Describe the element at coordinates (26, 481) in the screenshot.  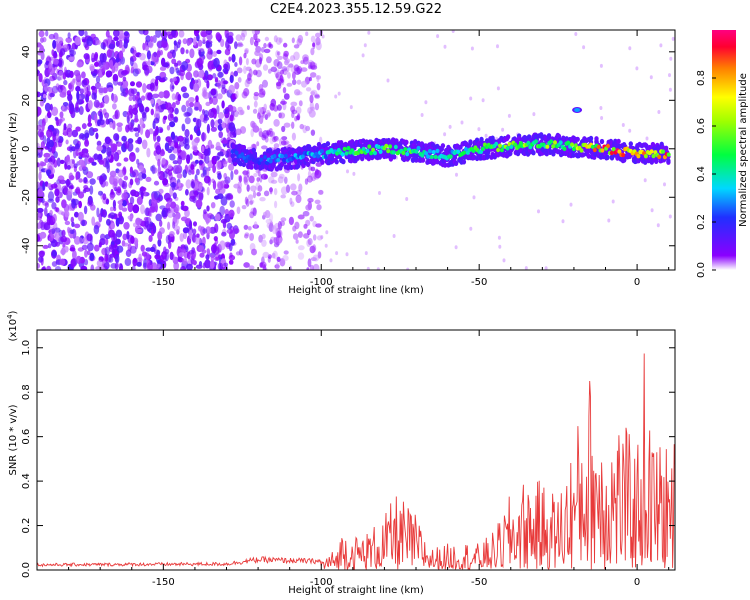
I see `y-tick-label: 0.4` at that location.